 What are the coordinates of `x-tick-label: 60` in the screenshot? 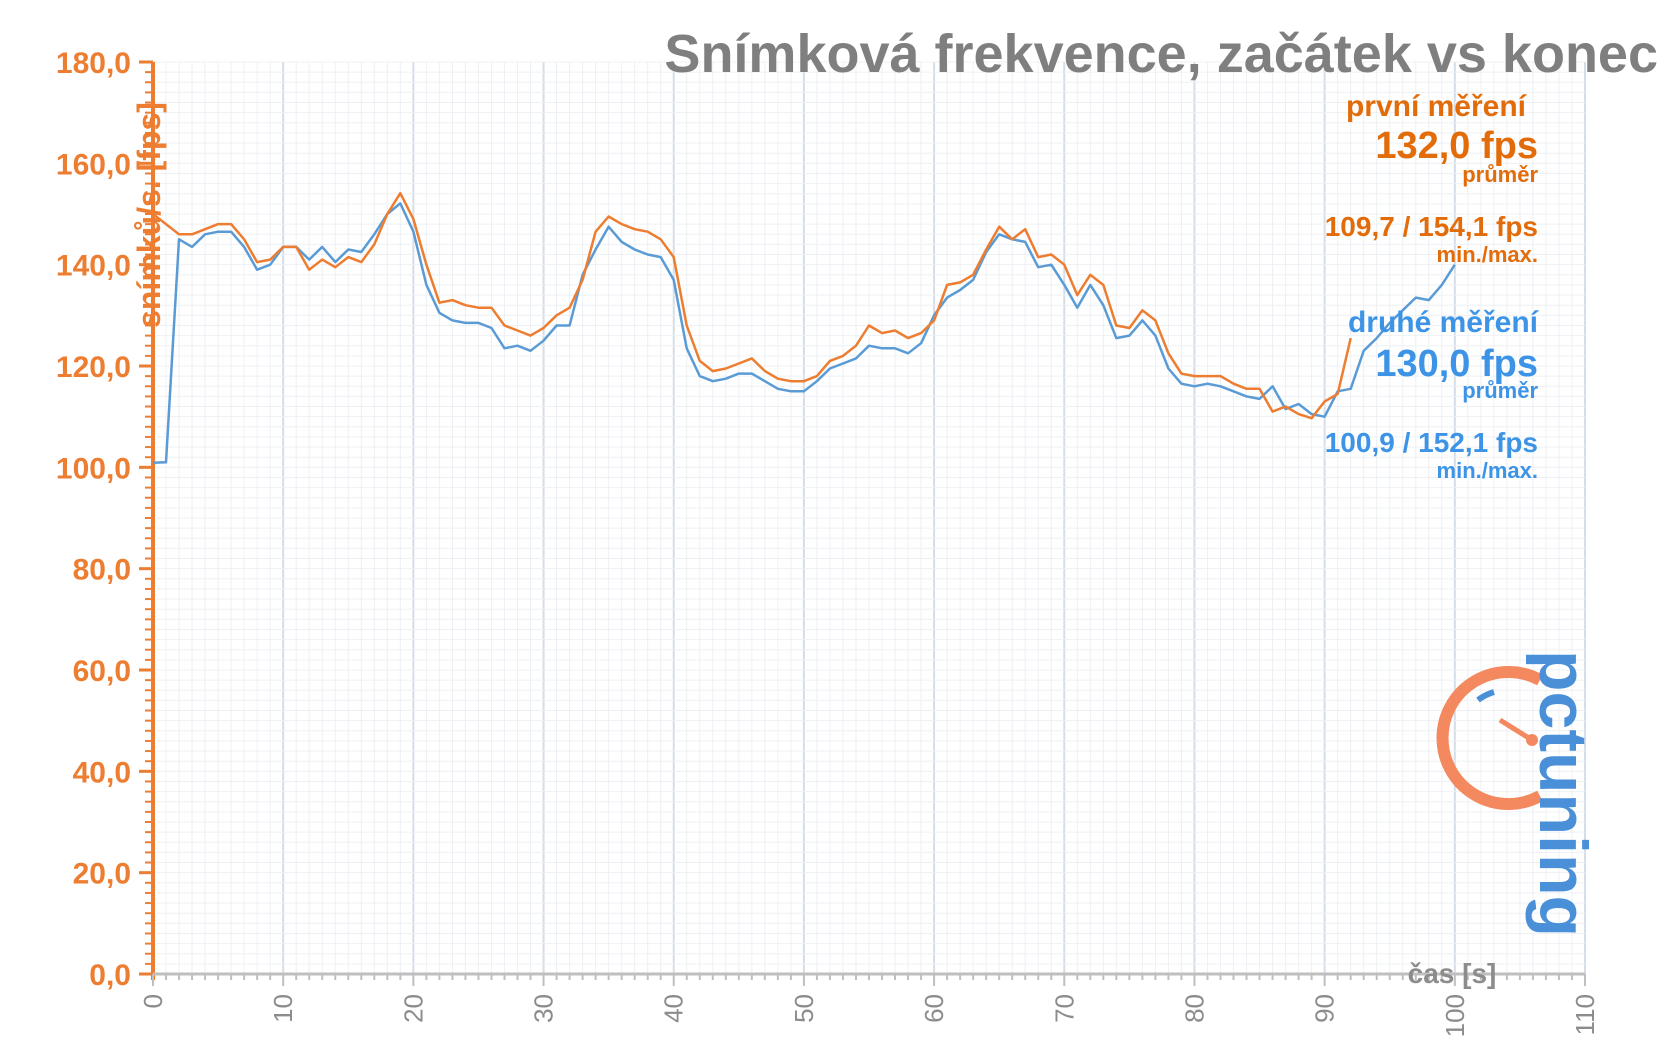 It's located at (934, 1008).